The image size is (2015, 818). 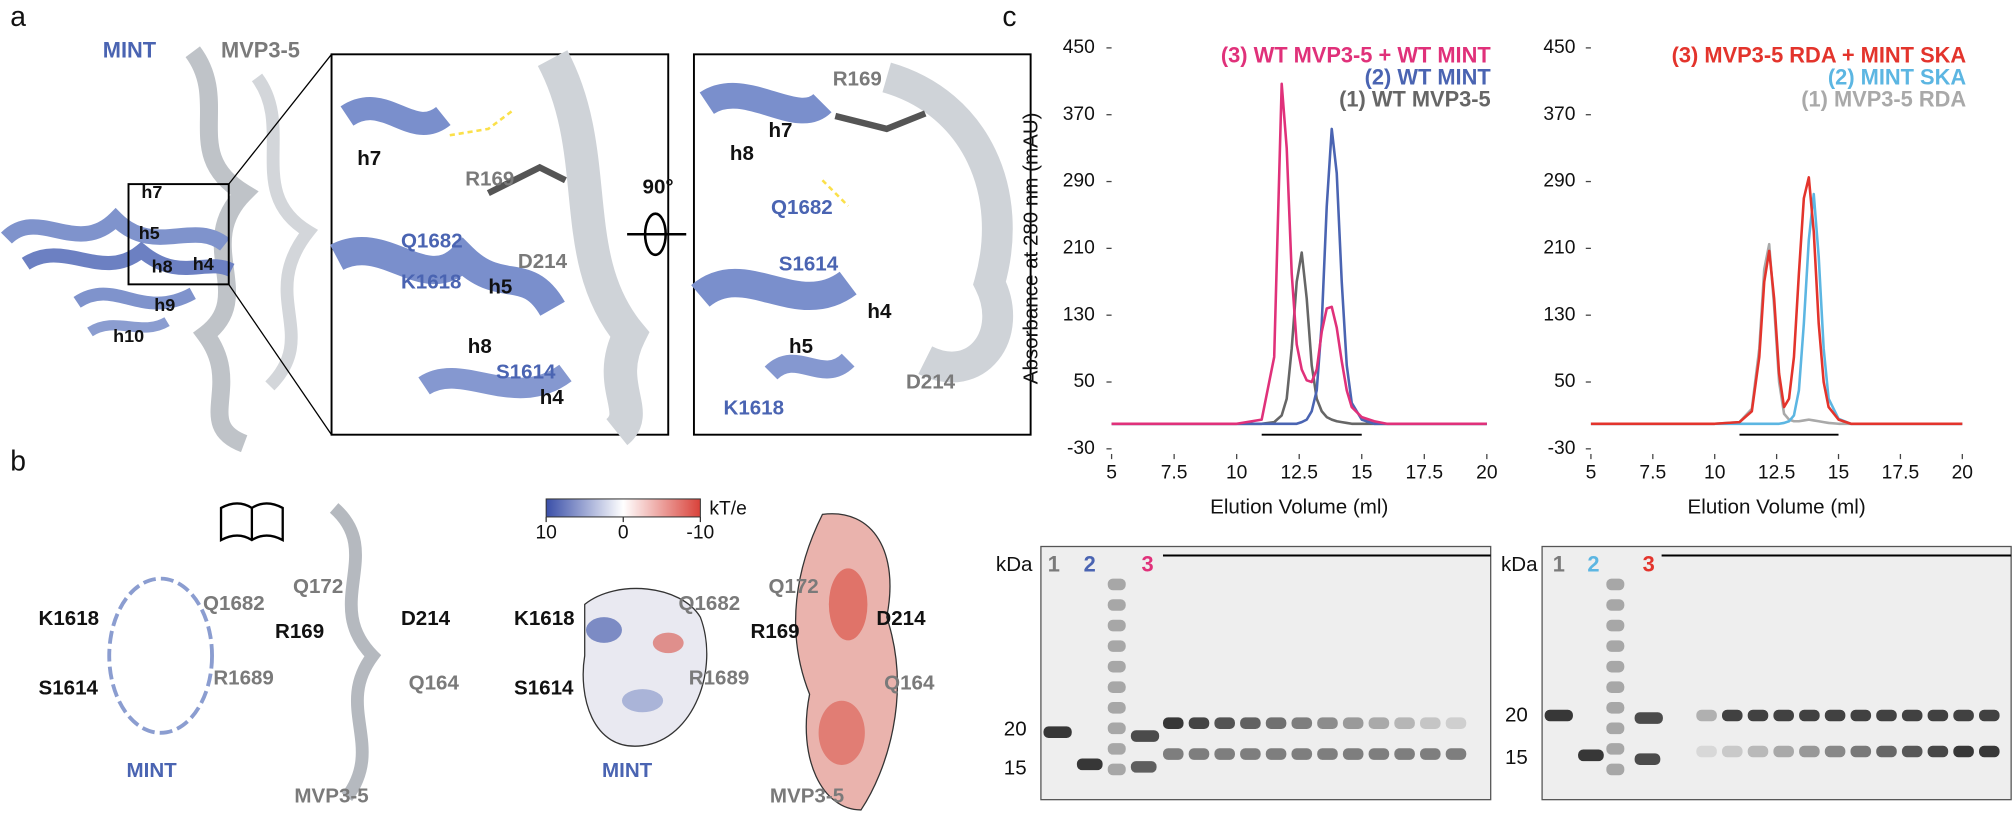 What do you see at coordinates (1559, 247) in the screenshot?
I see `y-tick-label: 210` at bounding box center [1559, 247].